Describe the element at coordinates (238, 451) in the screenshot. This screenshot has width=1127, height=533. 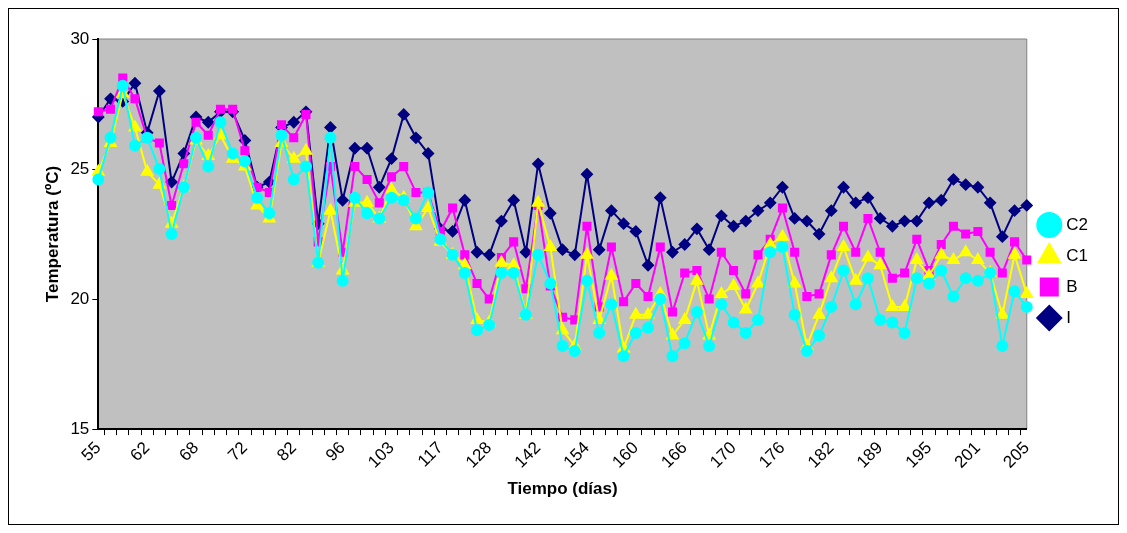
I see `x-tick-label: 72` at that location.